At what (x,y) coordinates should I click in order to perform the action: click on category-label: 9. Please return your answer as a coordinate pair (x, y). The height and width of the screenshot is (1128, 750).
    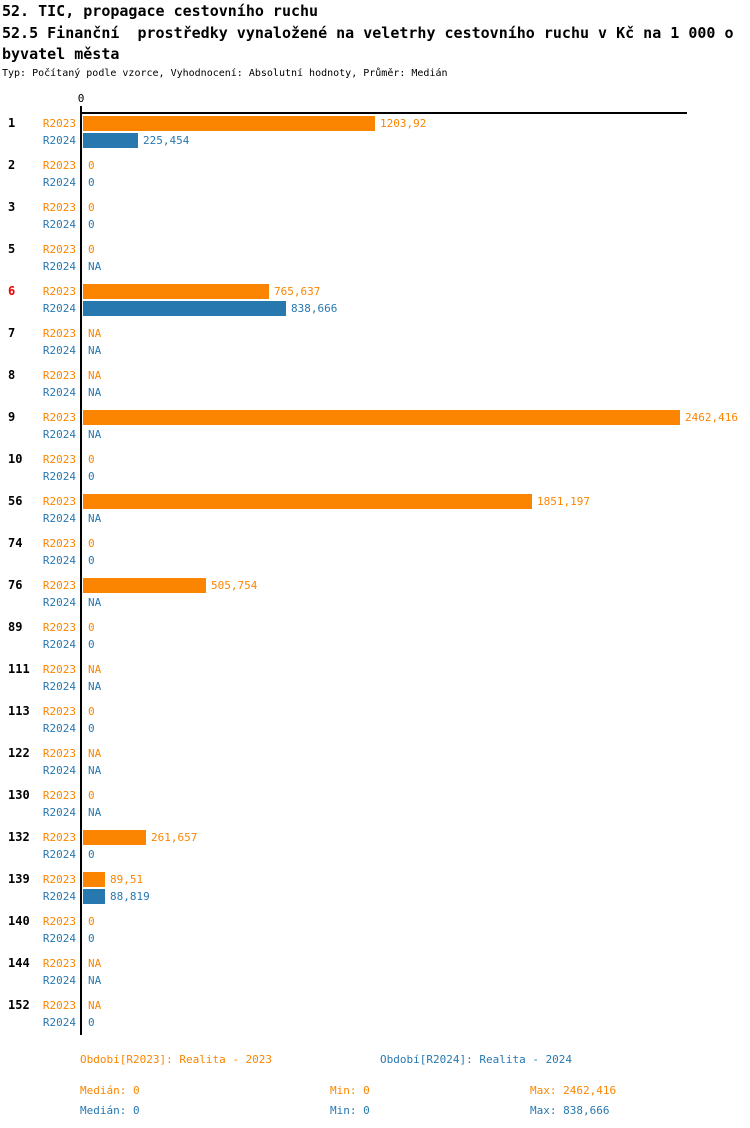
    Looking at the image, I should click on (12, 417).